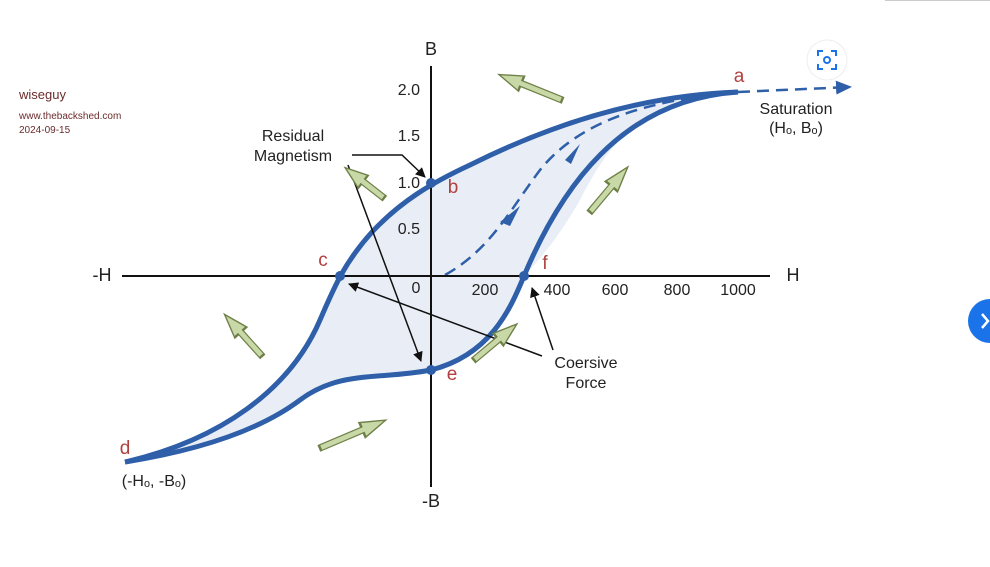 The height and width of the screenshot is (567, 990). What do you see at coordinates (431, 501) in the screenshot?
I see `axis-label: -B` at bounding box center [431, 501].